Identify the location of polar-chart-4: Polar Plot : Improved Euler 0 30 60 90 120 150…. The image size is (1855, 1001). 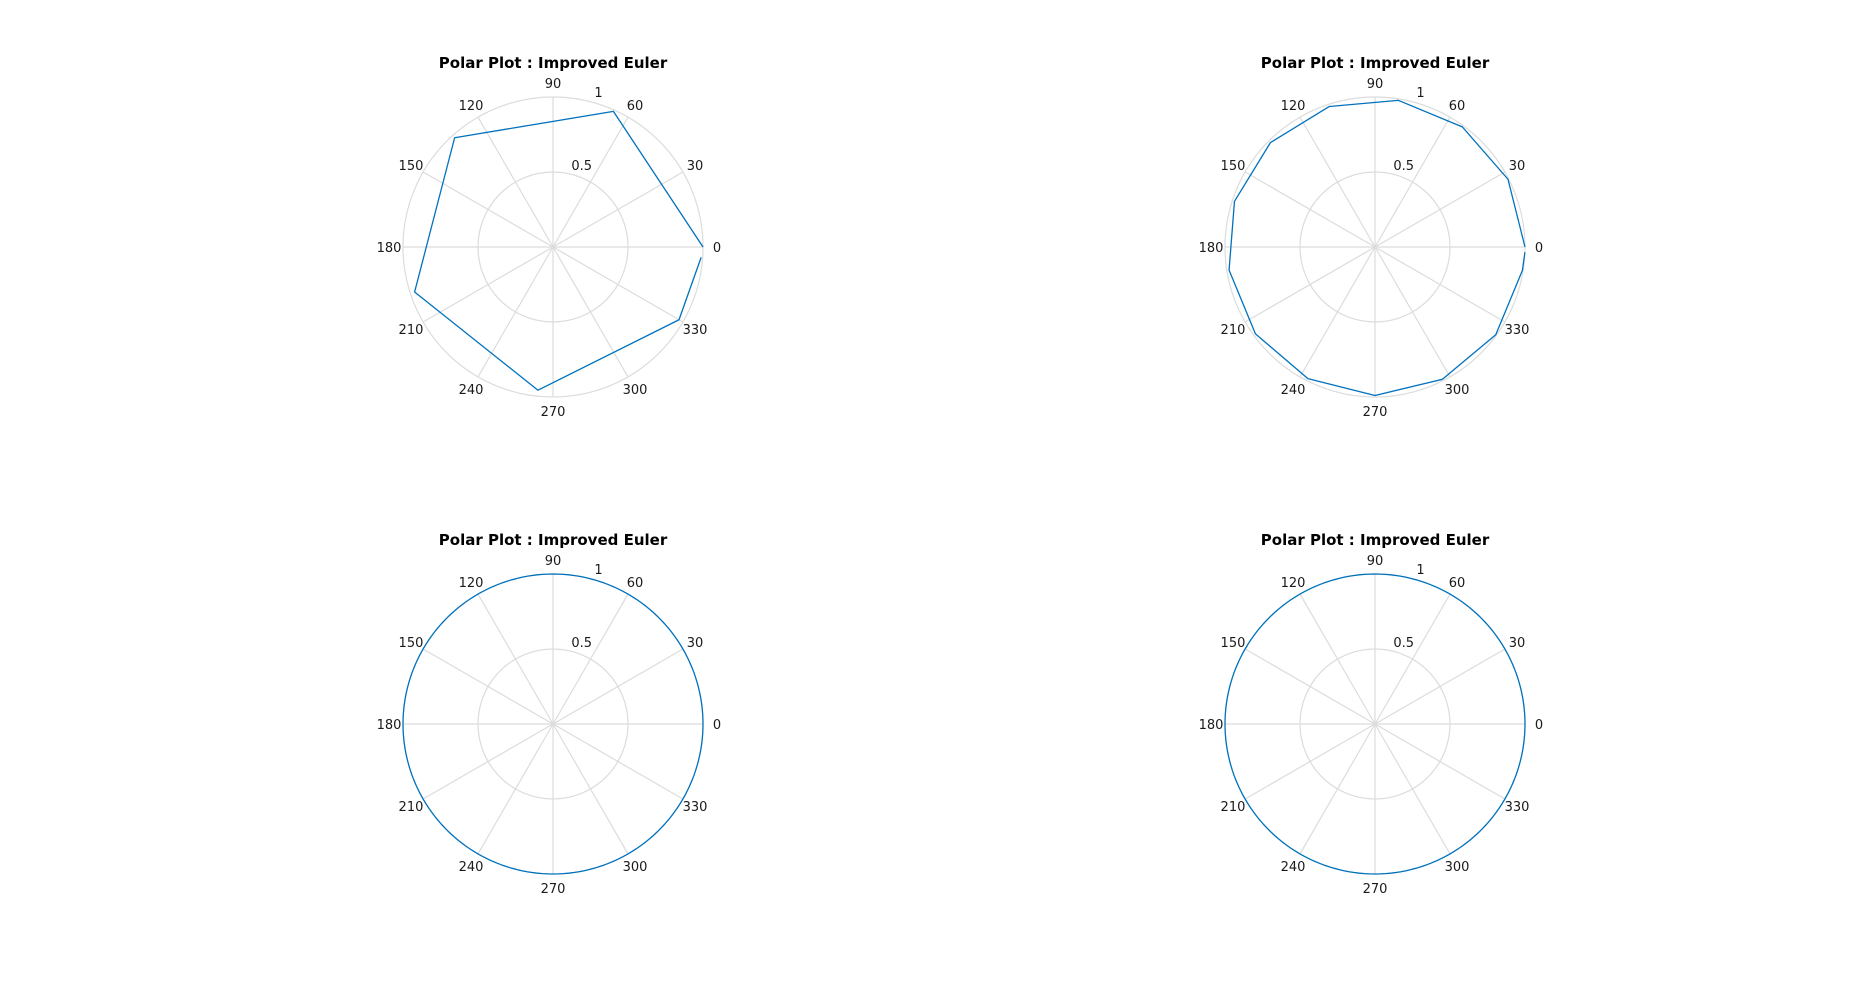
(1371, 714).